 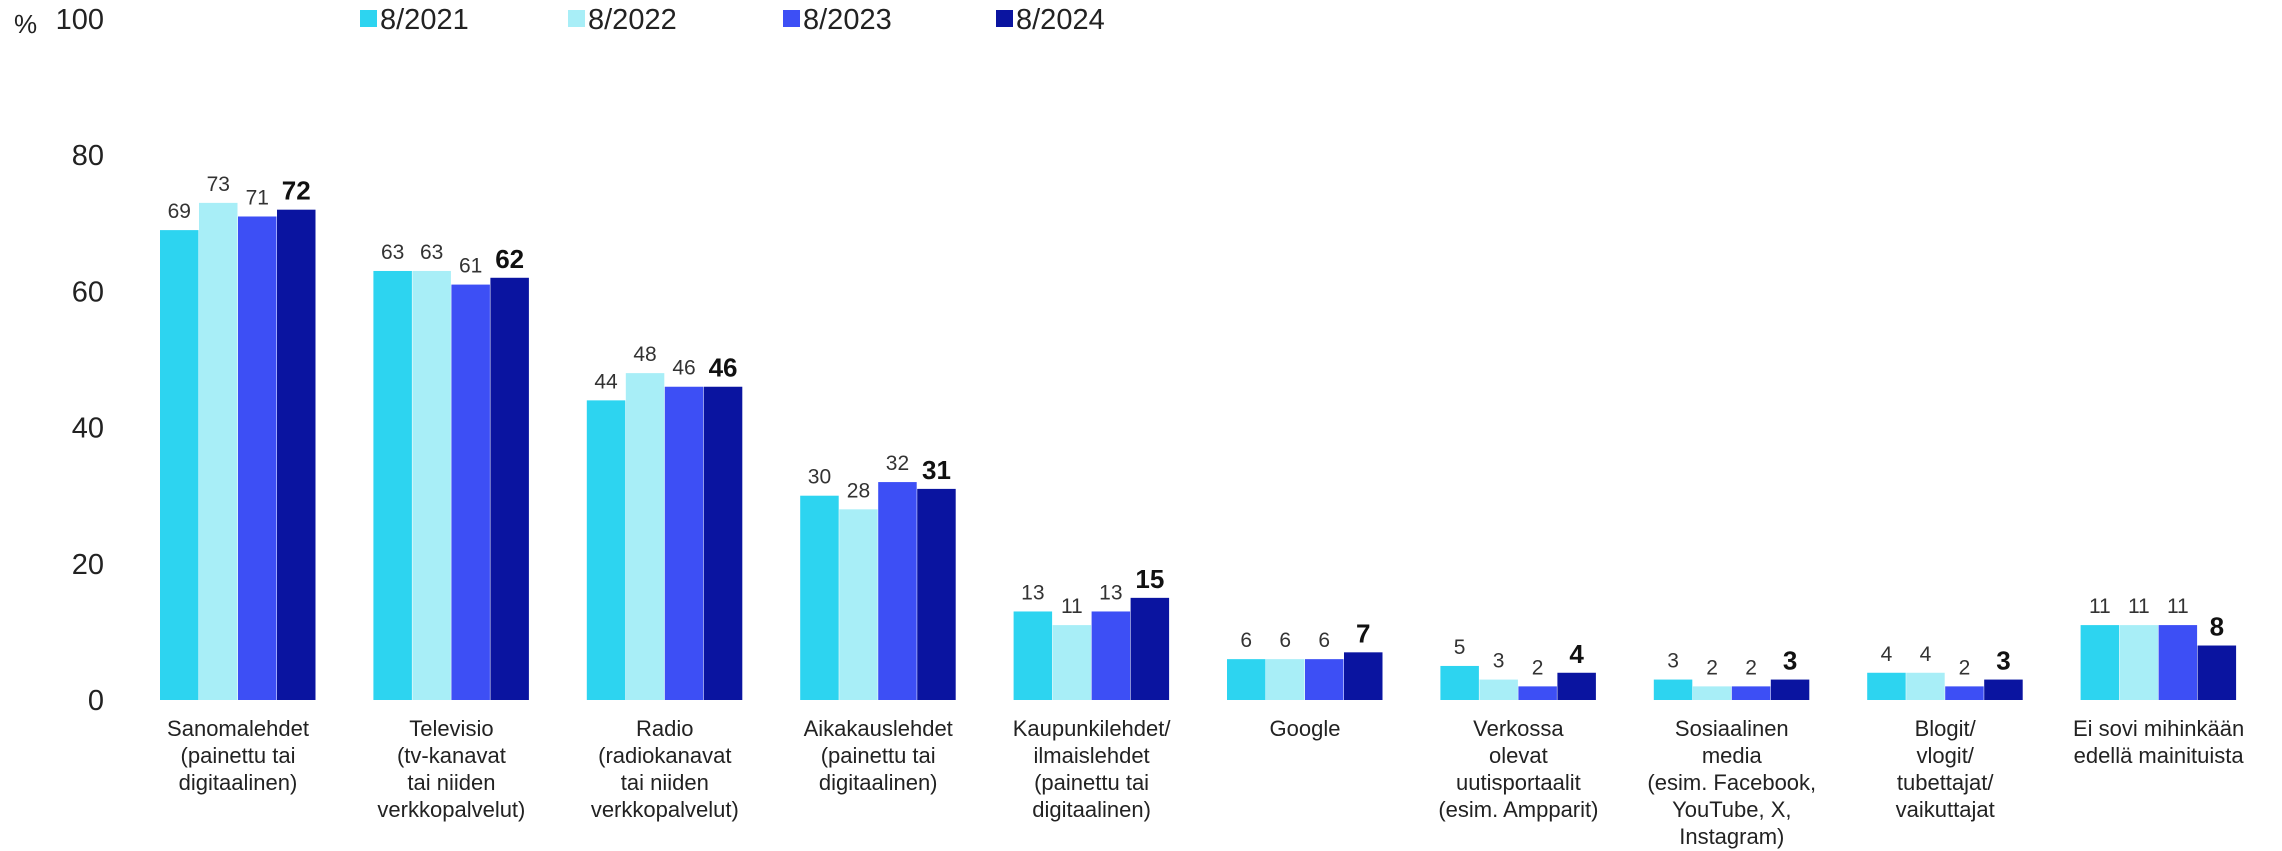 What do you see at coordinates (88, 565) in the screenshot?
I see `y-tick-label: 20` at bounding box center [88, 565].